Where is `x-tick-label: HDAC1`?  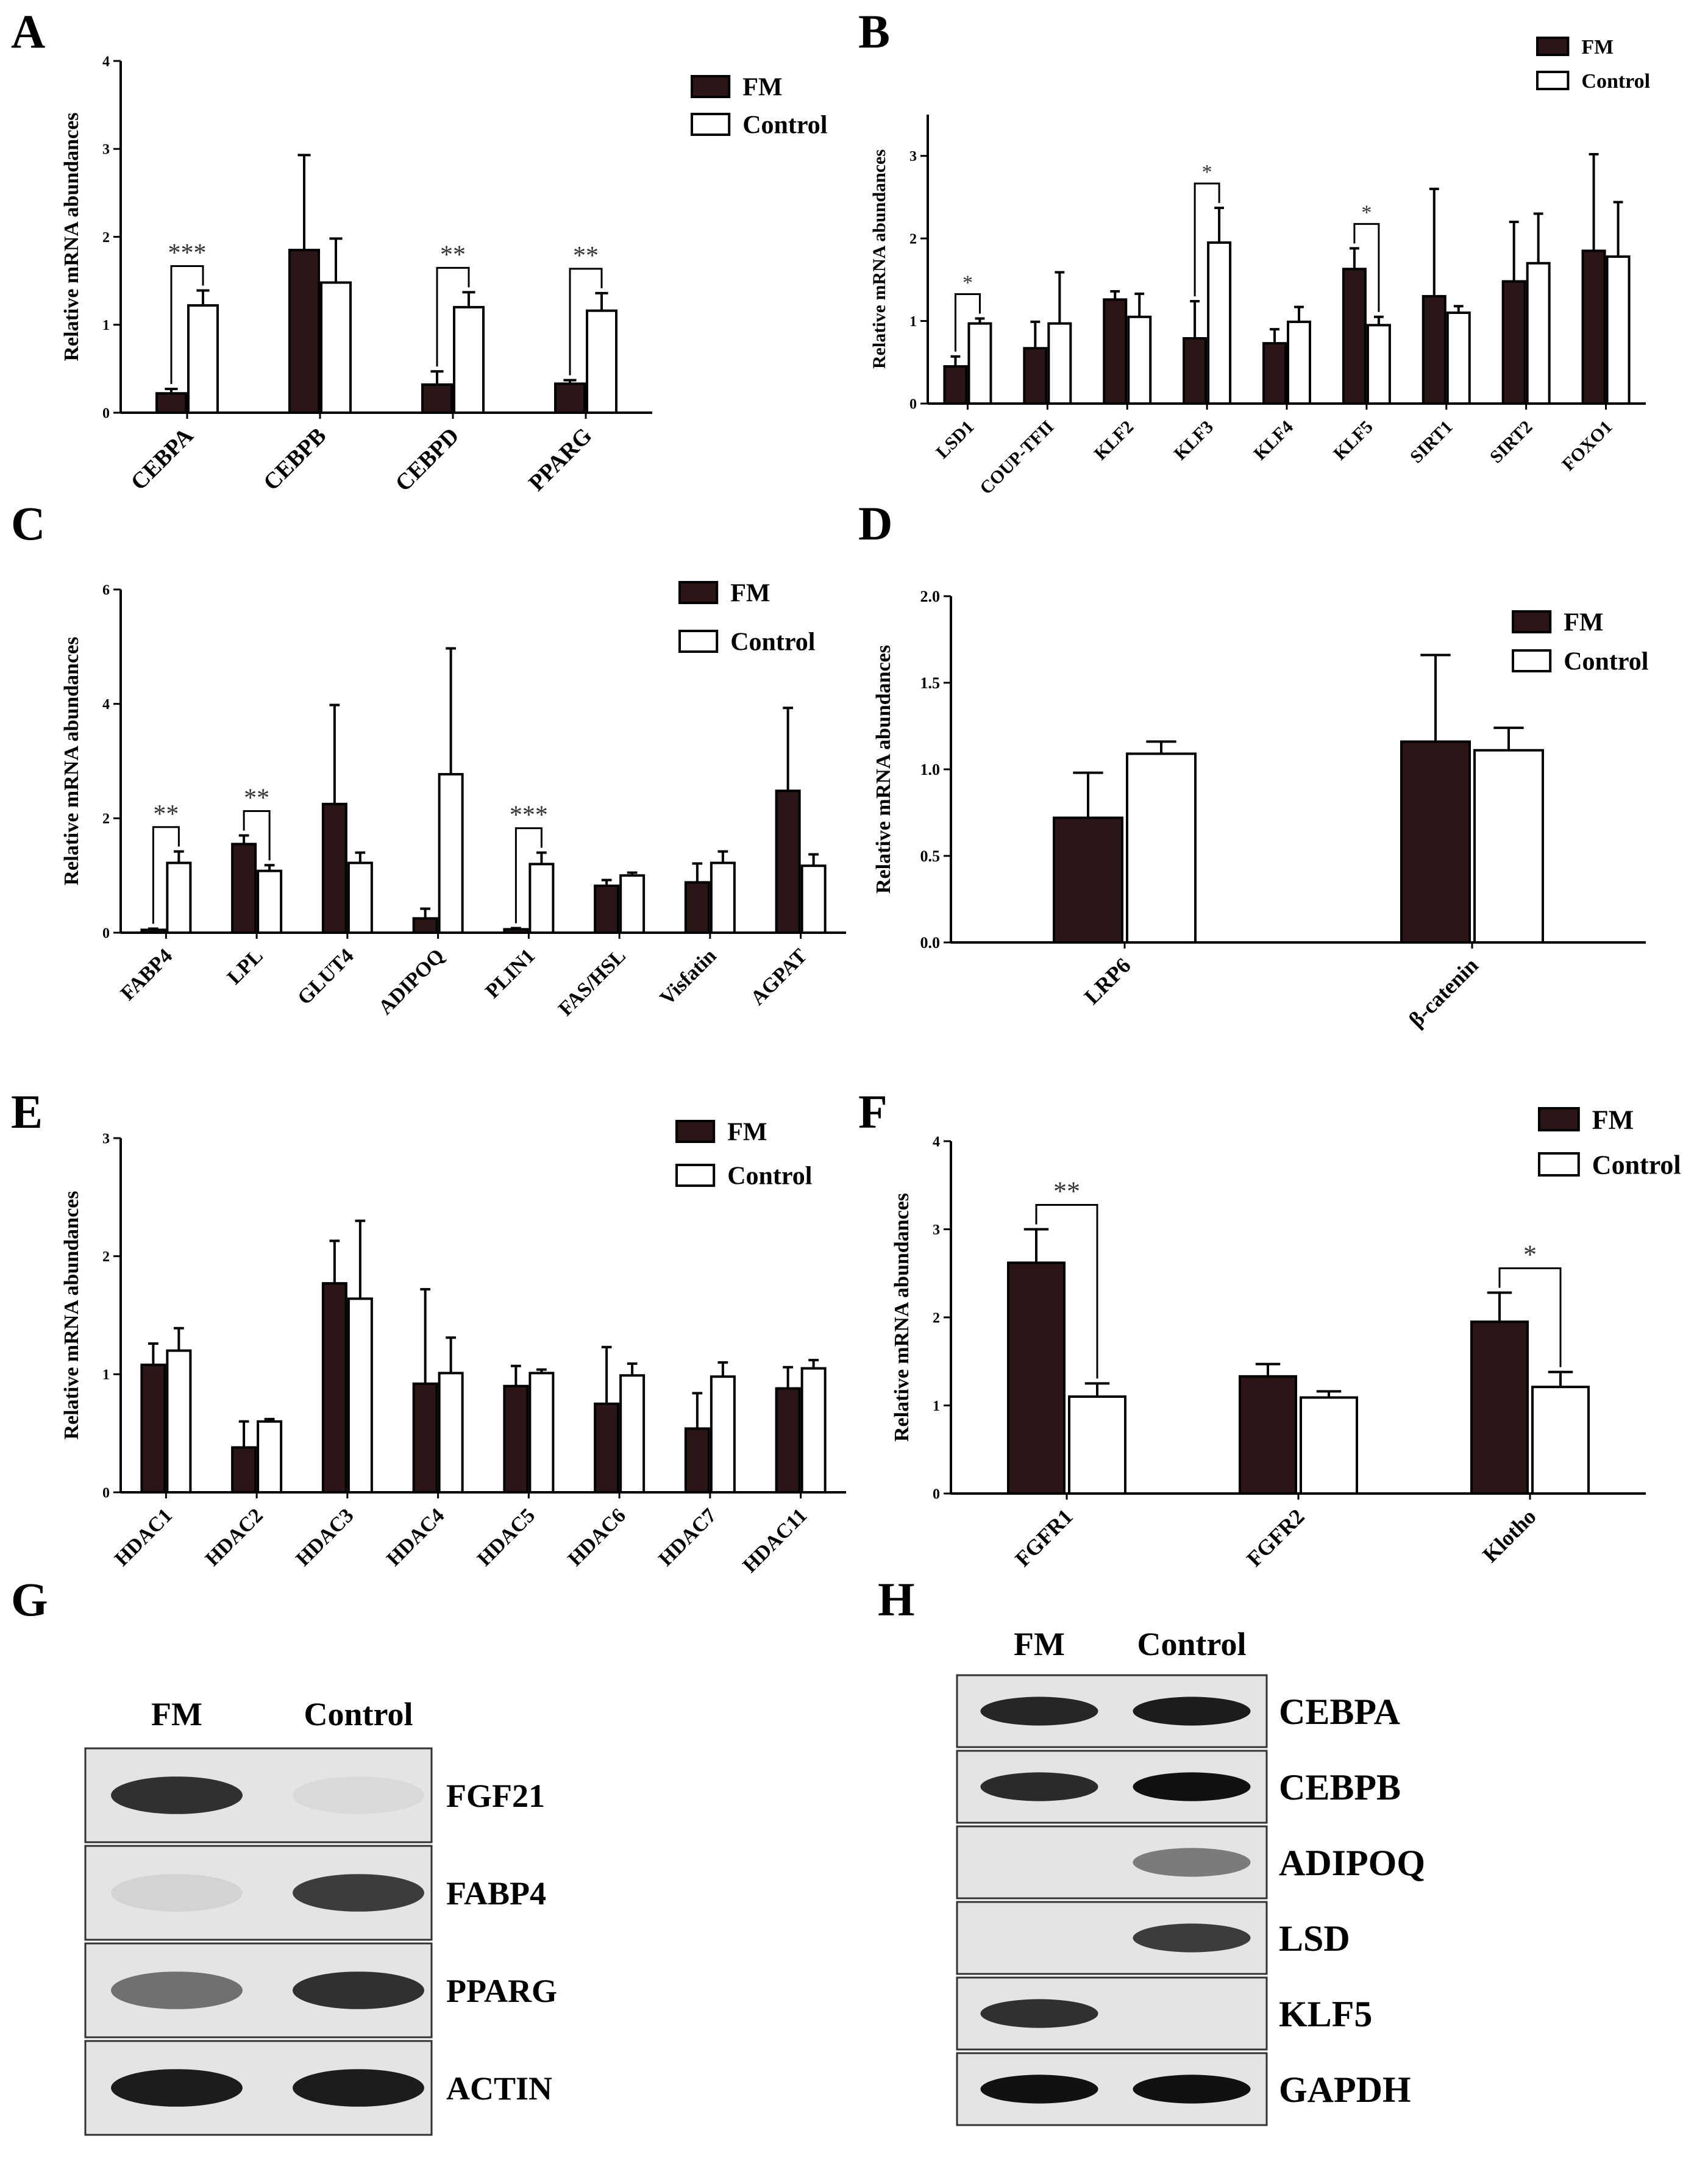
x-tick-label: HDAC1 is located at coordinates (143, 1537).